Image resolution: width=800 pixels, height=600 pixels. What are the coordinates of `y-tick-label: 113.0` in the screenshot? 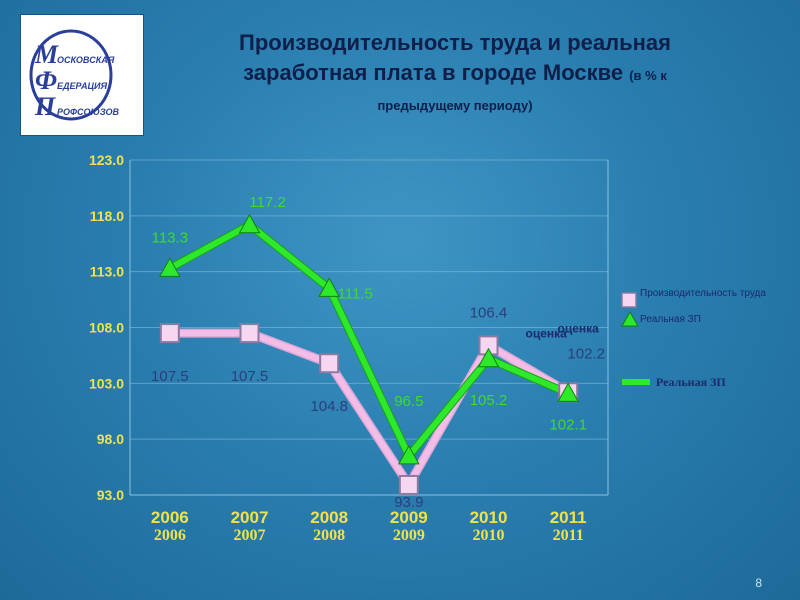 It's located at (107, 272).